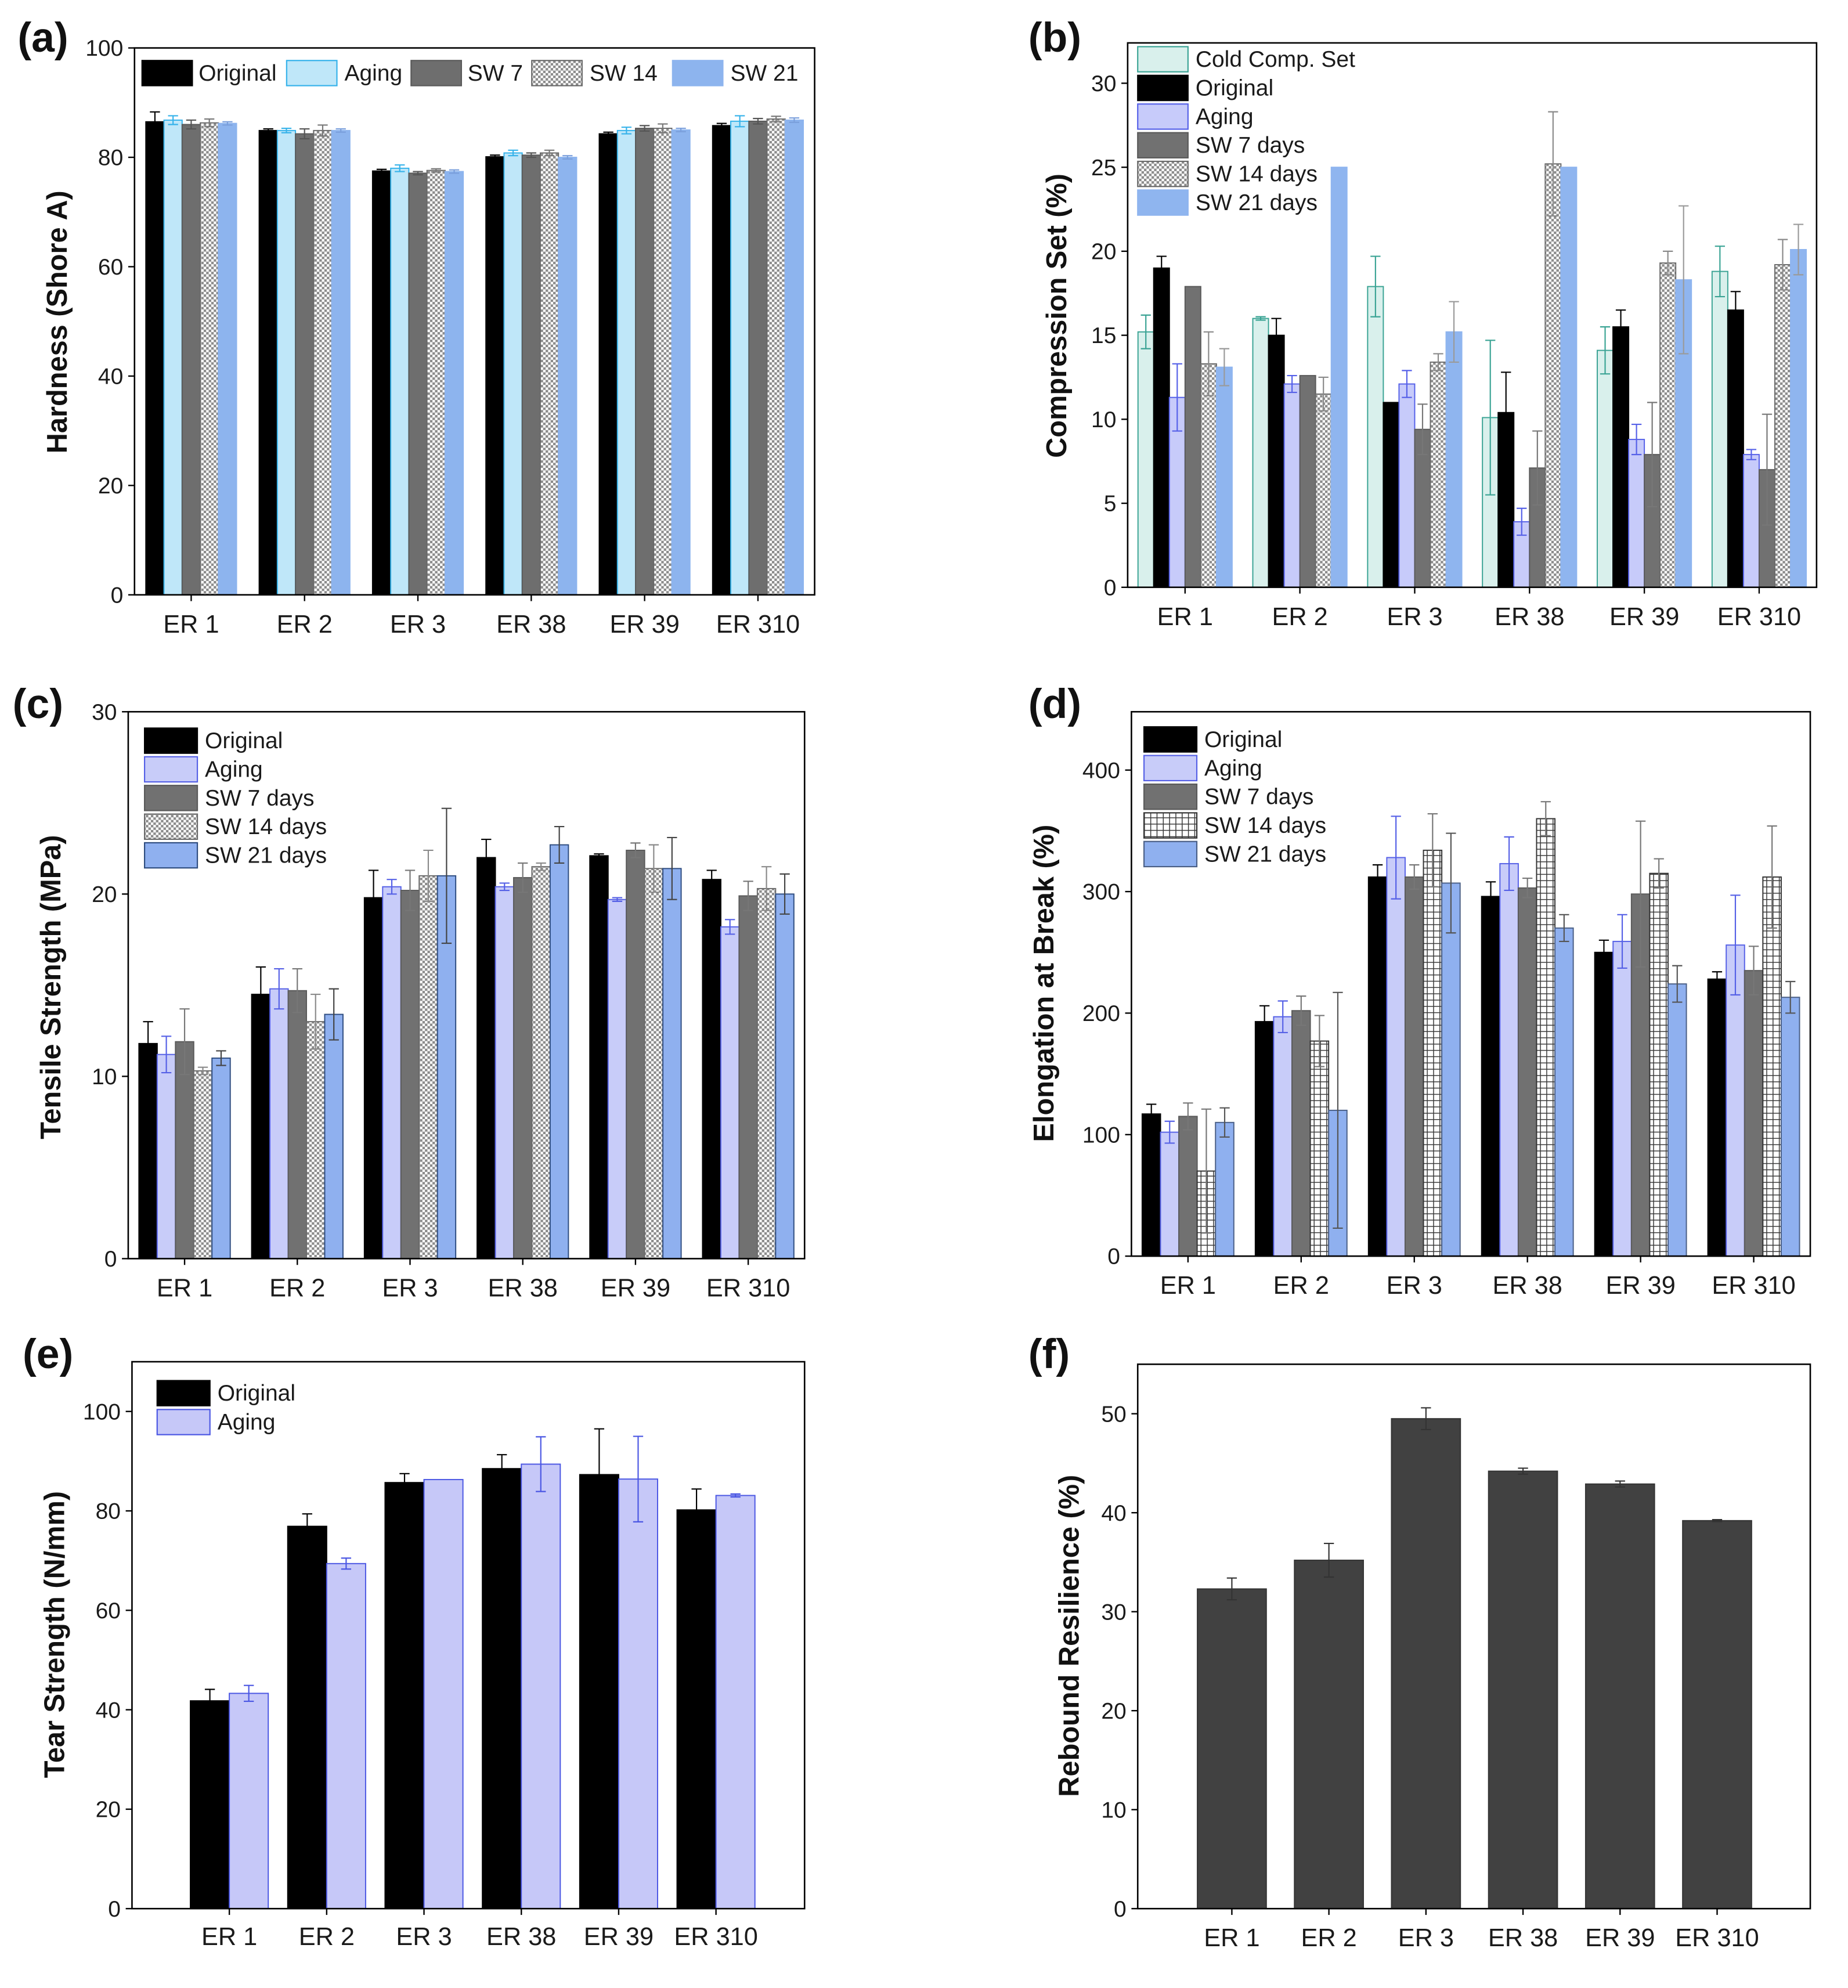 This screenshot has width=1848, height=1988. Describe the element at coordinates (1171, 854) in the screenshot. I see `panel-d-legend-swatch-sw-21-days` at that location.